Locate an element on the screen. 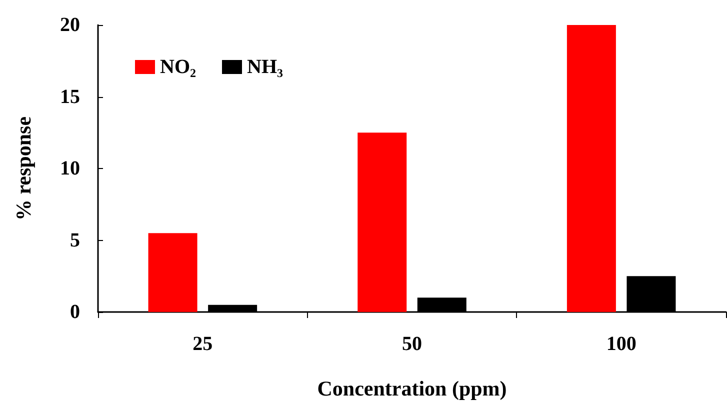 The height and width of the screenshot is (412, 727). y-axis-title: % response is located at coordinates (24, 168).